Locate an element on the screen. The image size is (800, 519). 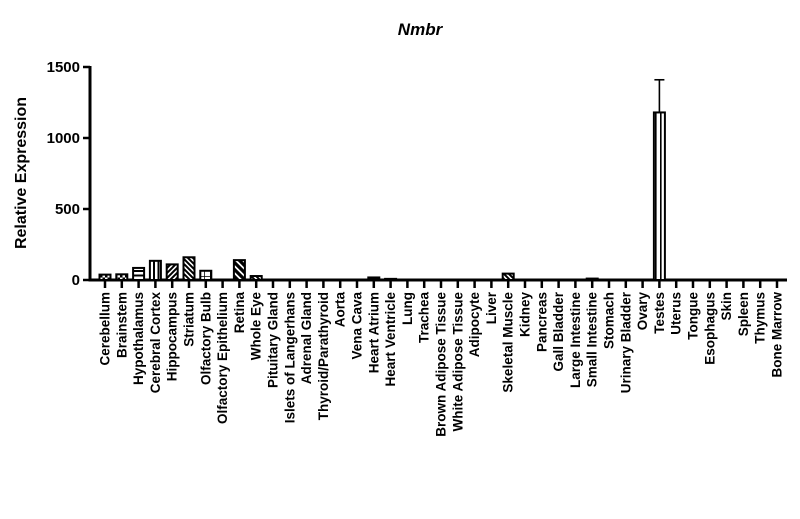
category-label-bone-marrow: Bone Marrow is located at coordinates (777, 335).